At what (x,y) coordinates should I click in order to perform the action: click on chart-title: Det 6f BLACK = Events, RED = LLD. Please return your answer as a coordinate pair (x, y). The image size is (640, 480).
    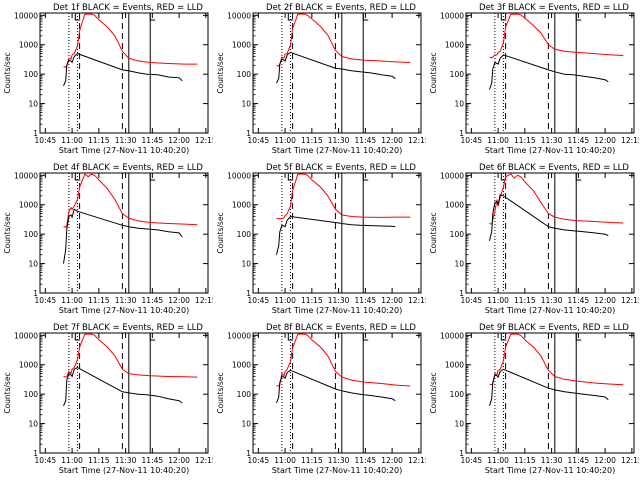
    Looking at the image, I should click on (554, 168).